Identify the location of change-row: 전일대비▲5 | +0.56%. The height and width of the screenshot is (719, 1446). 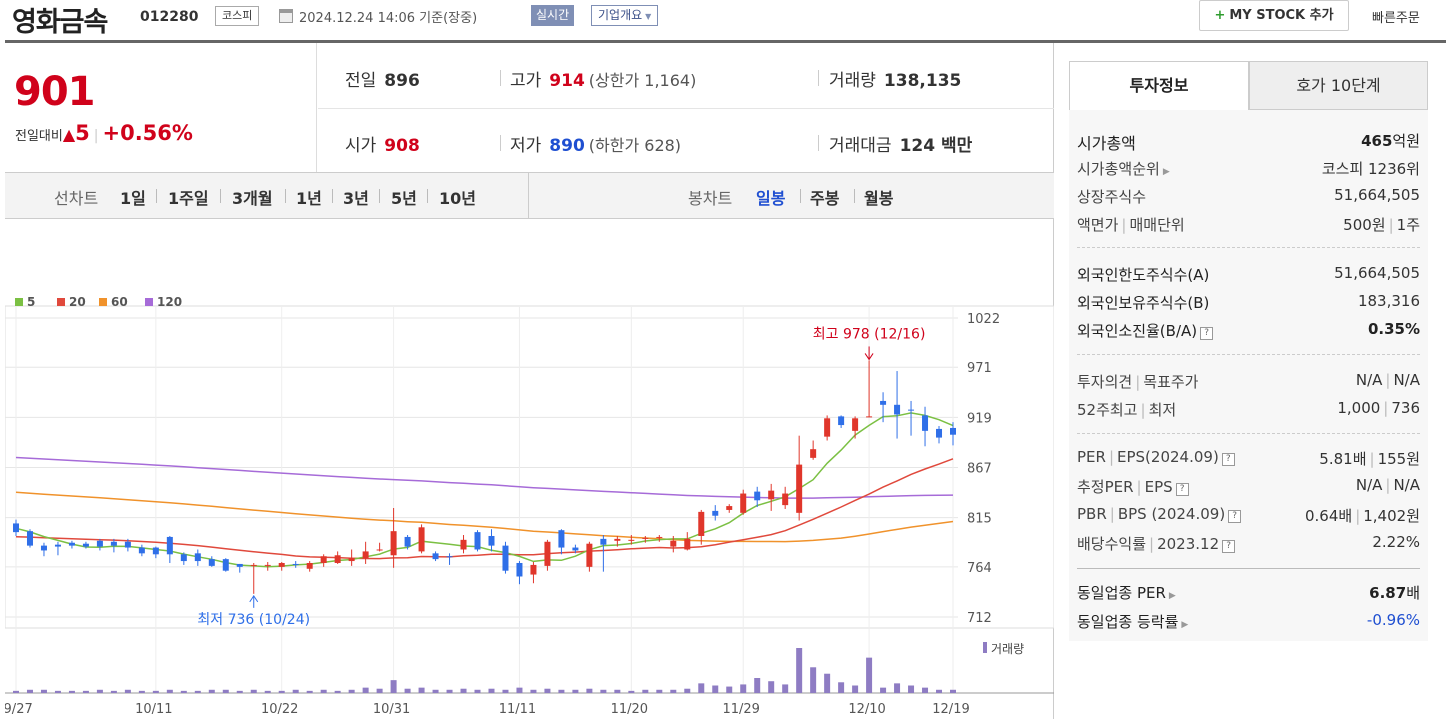
(104, 133).